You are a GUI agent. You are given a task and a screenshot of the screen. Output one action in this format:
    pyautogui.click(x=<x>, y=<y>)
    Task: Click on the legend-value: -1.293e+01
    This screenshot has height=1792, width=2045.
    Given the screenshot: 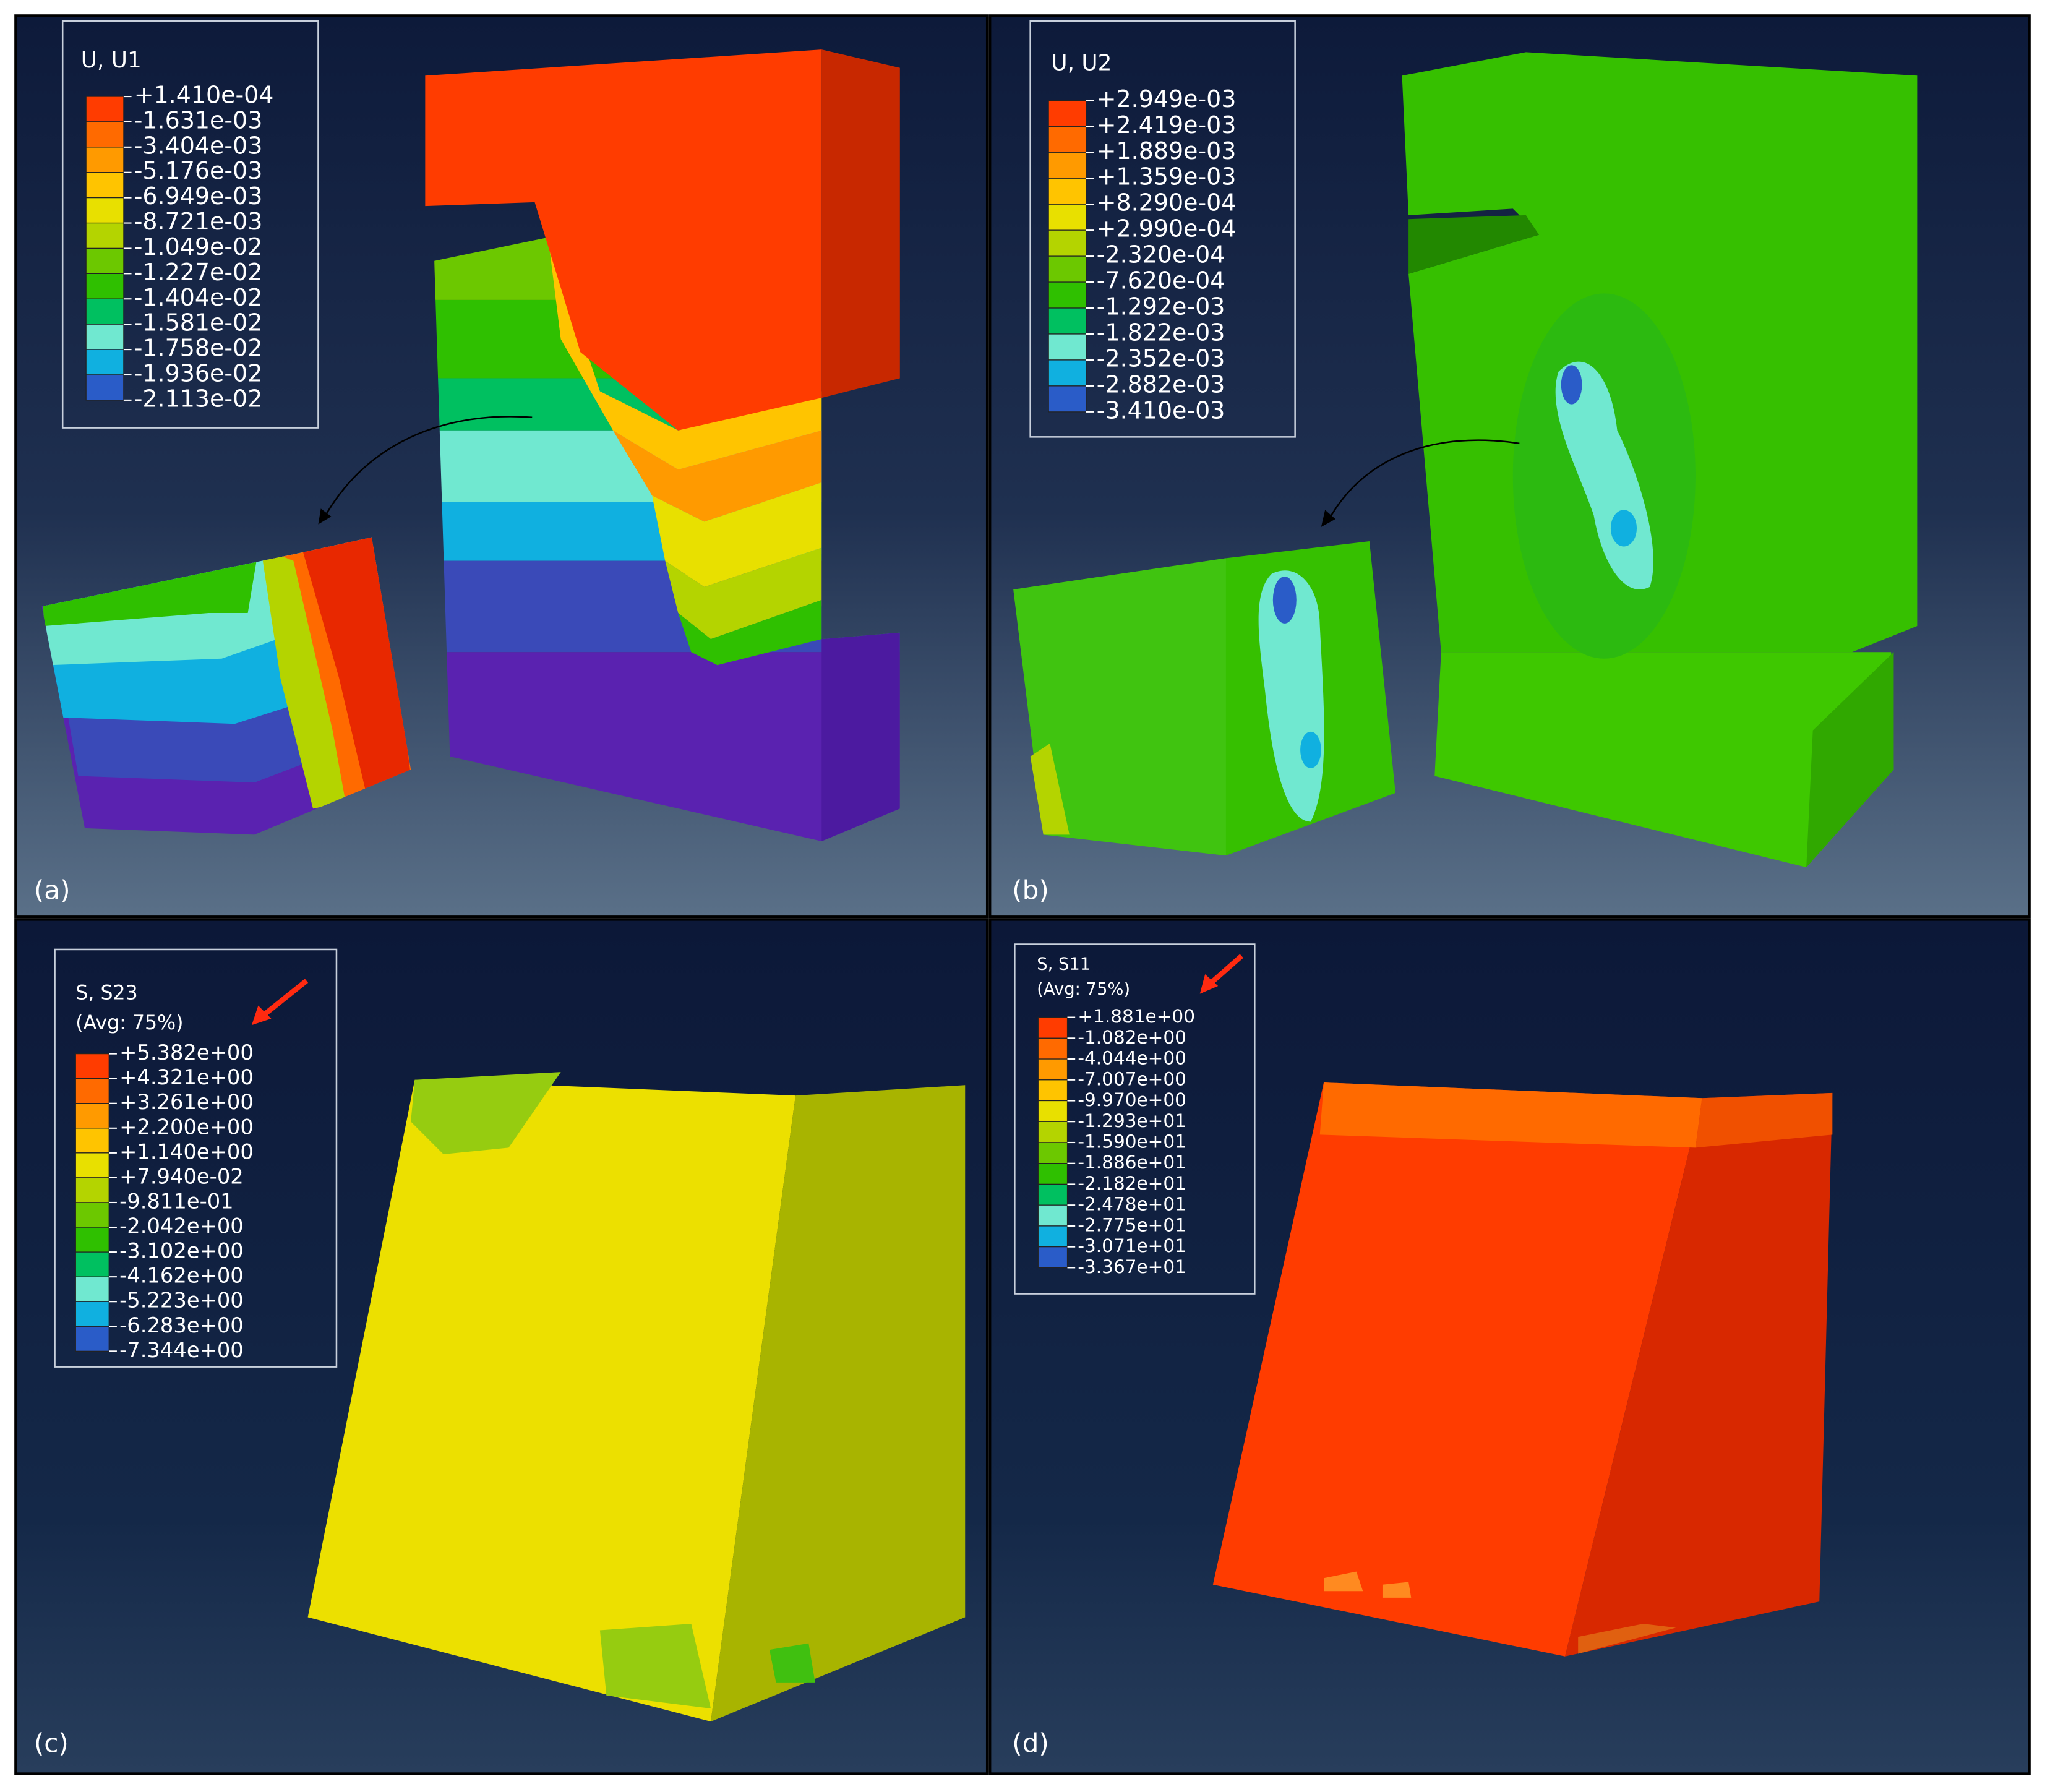 What is the action you would take?
    pyautogui.click(x=1132, y=1120)
    